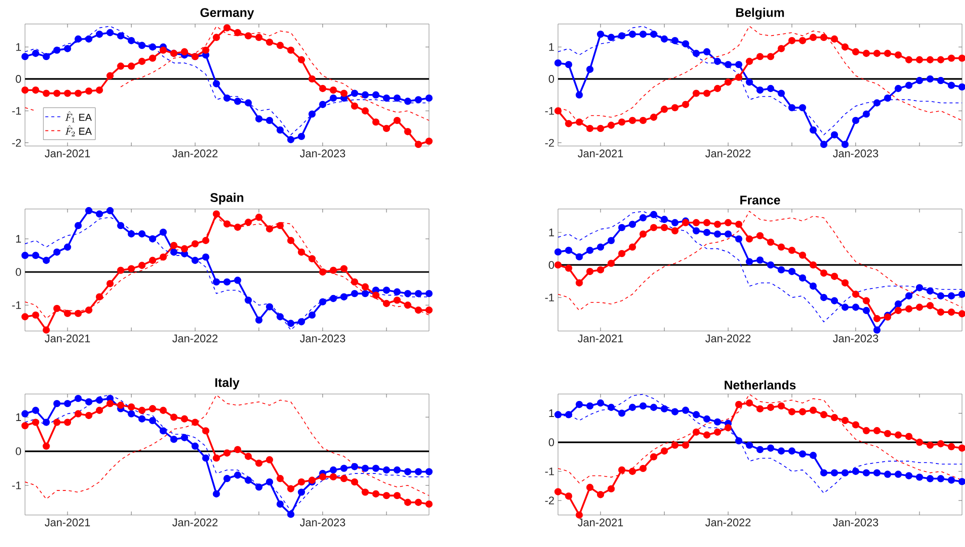  I want to click on chart-title: Spain, so click(227, 198).